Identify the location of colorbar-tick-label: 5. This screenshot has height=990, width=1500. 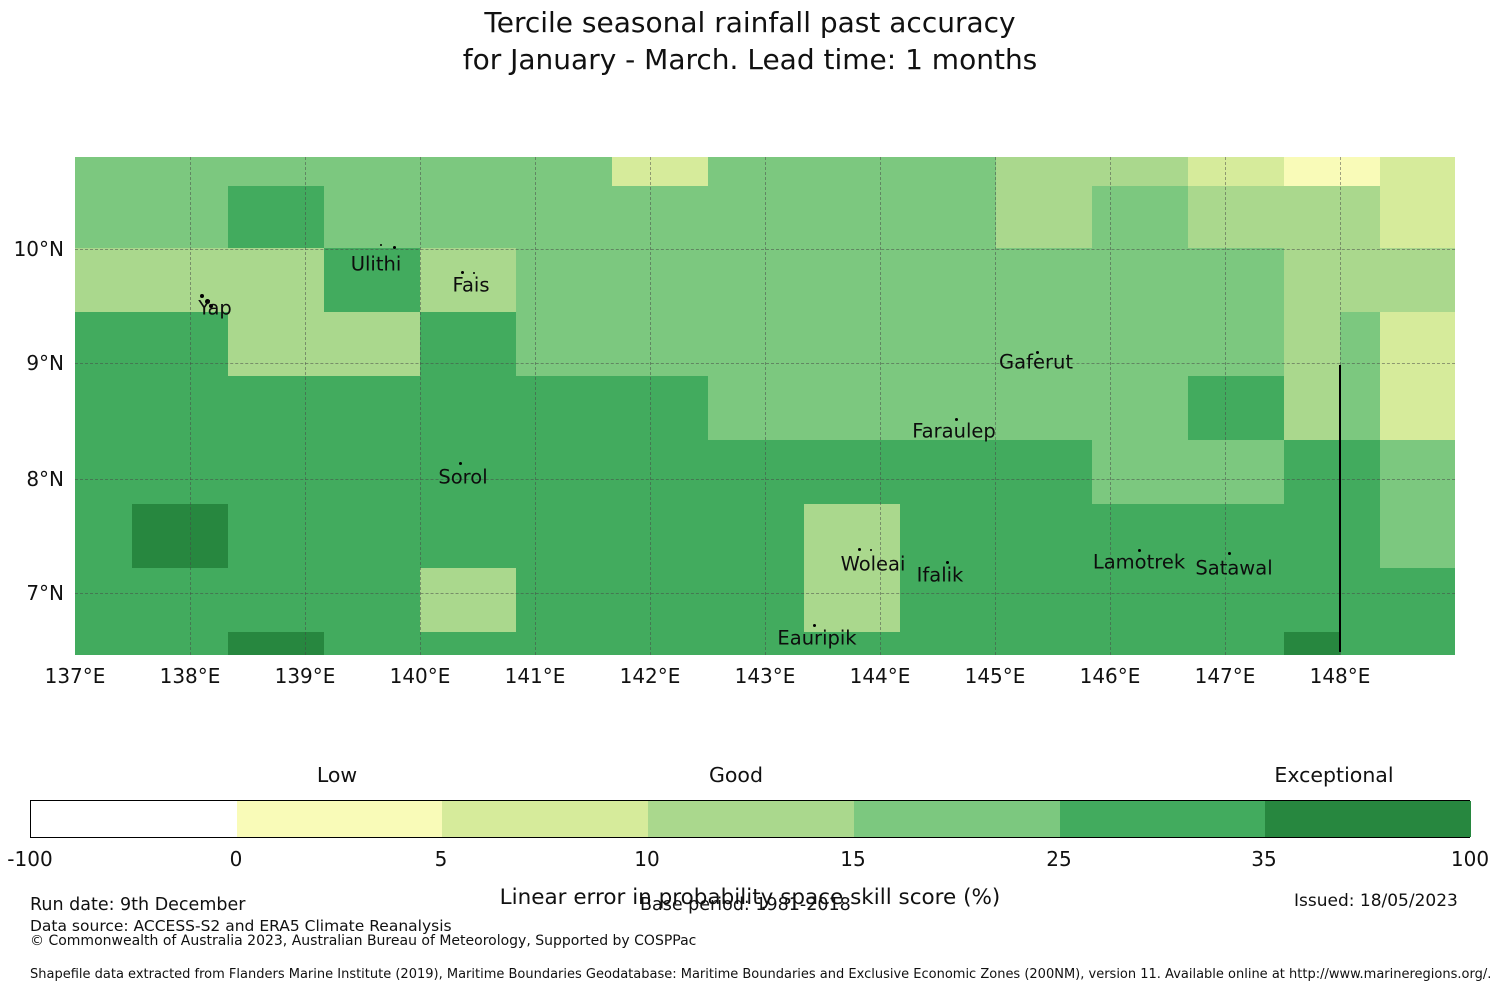
(441, 859).